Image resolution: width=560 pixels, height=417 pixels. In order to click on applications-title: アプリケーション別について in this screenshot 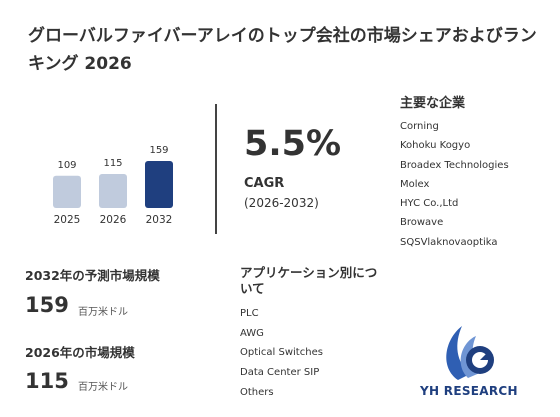, I will do `click(309, 280)`.